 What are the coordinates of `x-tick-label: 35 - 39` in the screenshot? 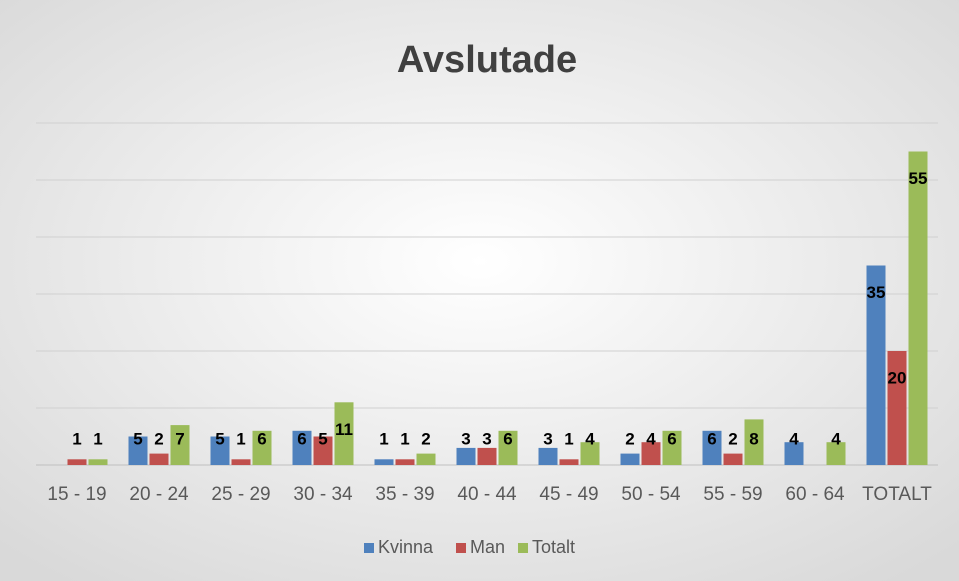 It's located at (404, 494).